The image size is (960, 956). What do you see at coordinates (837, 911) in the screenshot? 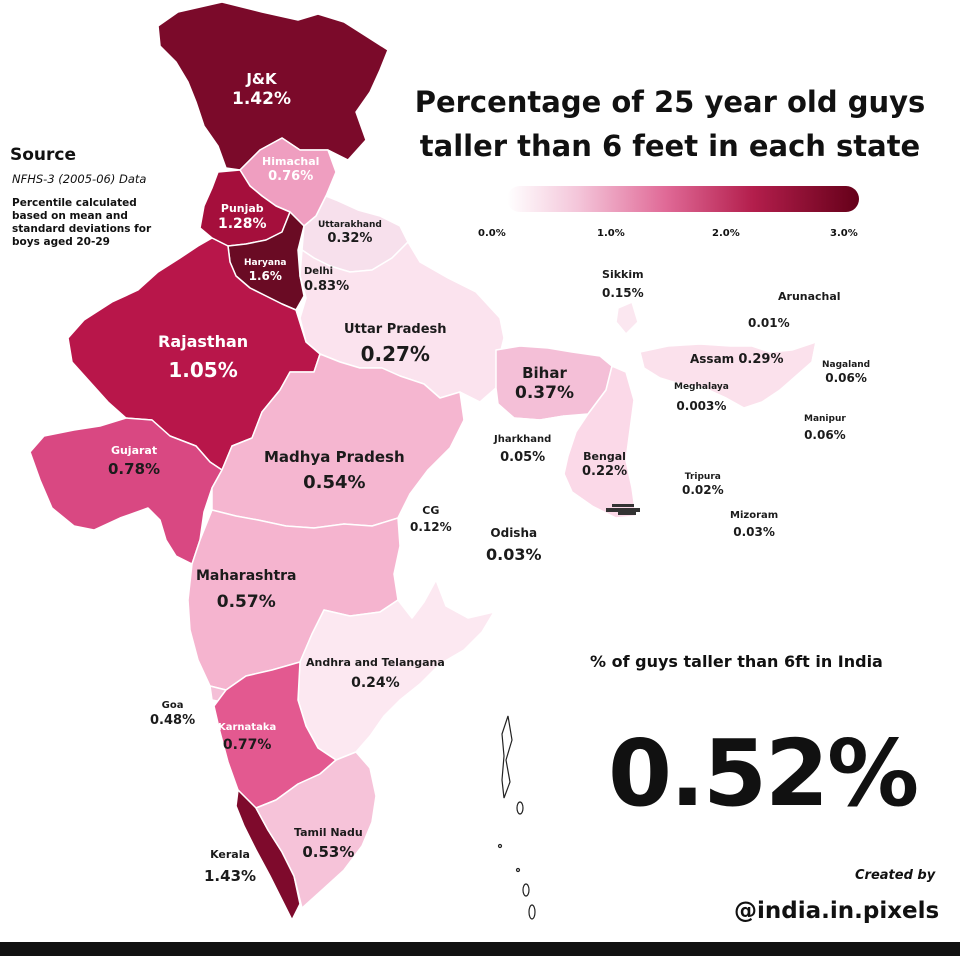
I see `creator-handle: @india.in.pixels` at bounding box center [837, 911].